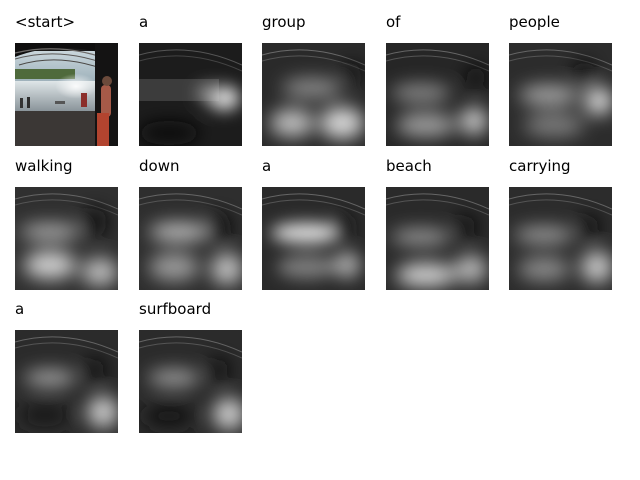 This screenshot has height=480, width=640. Describe the element at coordinates (284, 22) in the screenshot. I see `token-label: group` at that location.